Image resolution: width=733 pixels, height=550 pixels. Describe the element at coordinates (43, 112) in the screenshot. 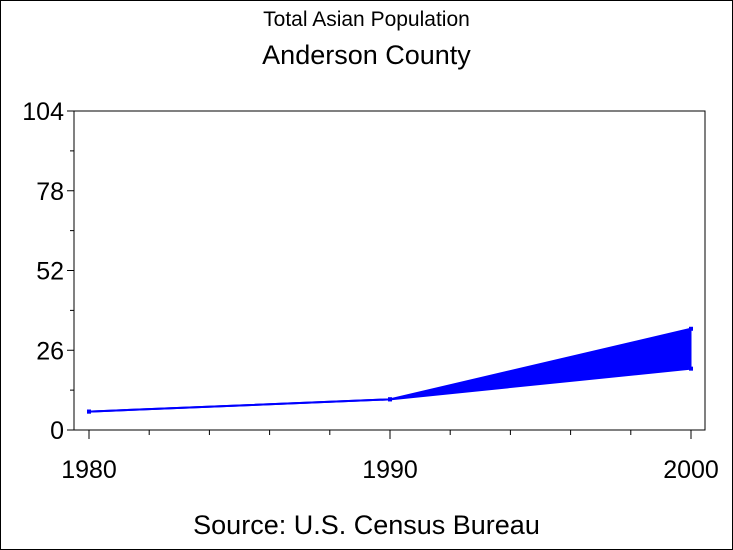

I see `y-tick-label: 104` at that location.